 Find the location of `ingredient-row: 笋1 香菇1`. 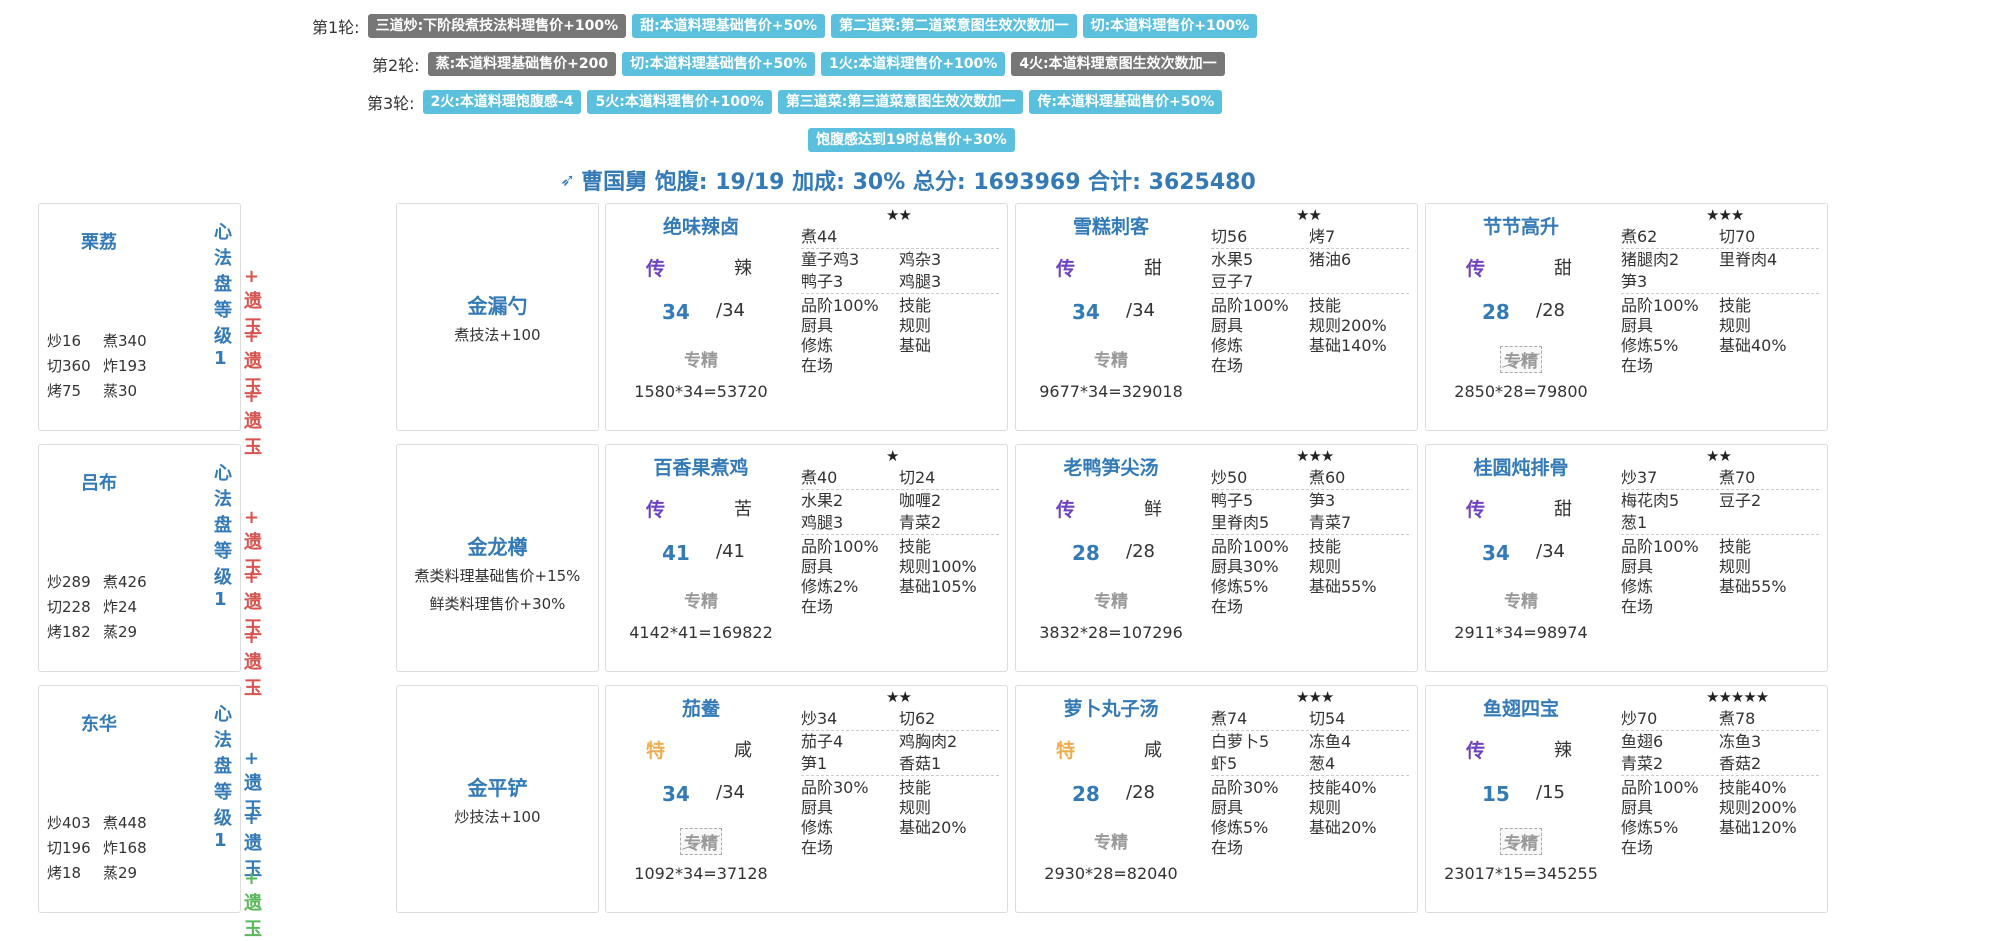

ingredient-row: 笋1 香菇1 is located at coordinates (900, 764).